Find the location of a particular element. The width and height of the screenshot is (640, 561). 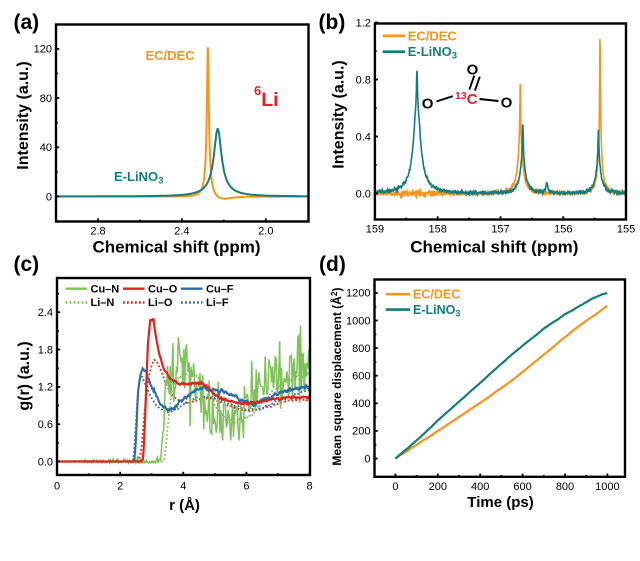

svg-text: 40 is located at coordinates (46, 148).